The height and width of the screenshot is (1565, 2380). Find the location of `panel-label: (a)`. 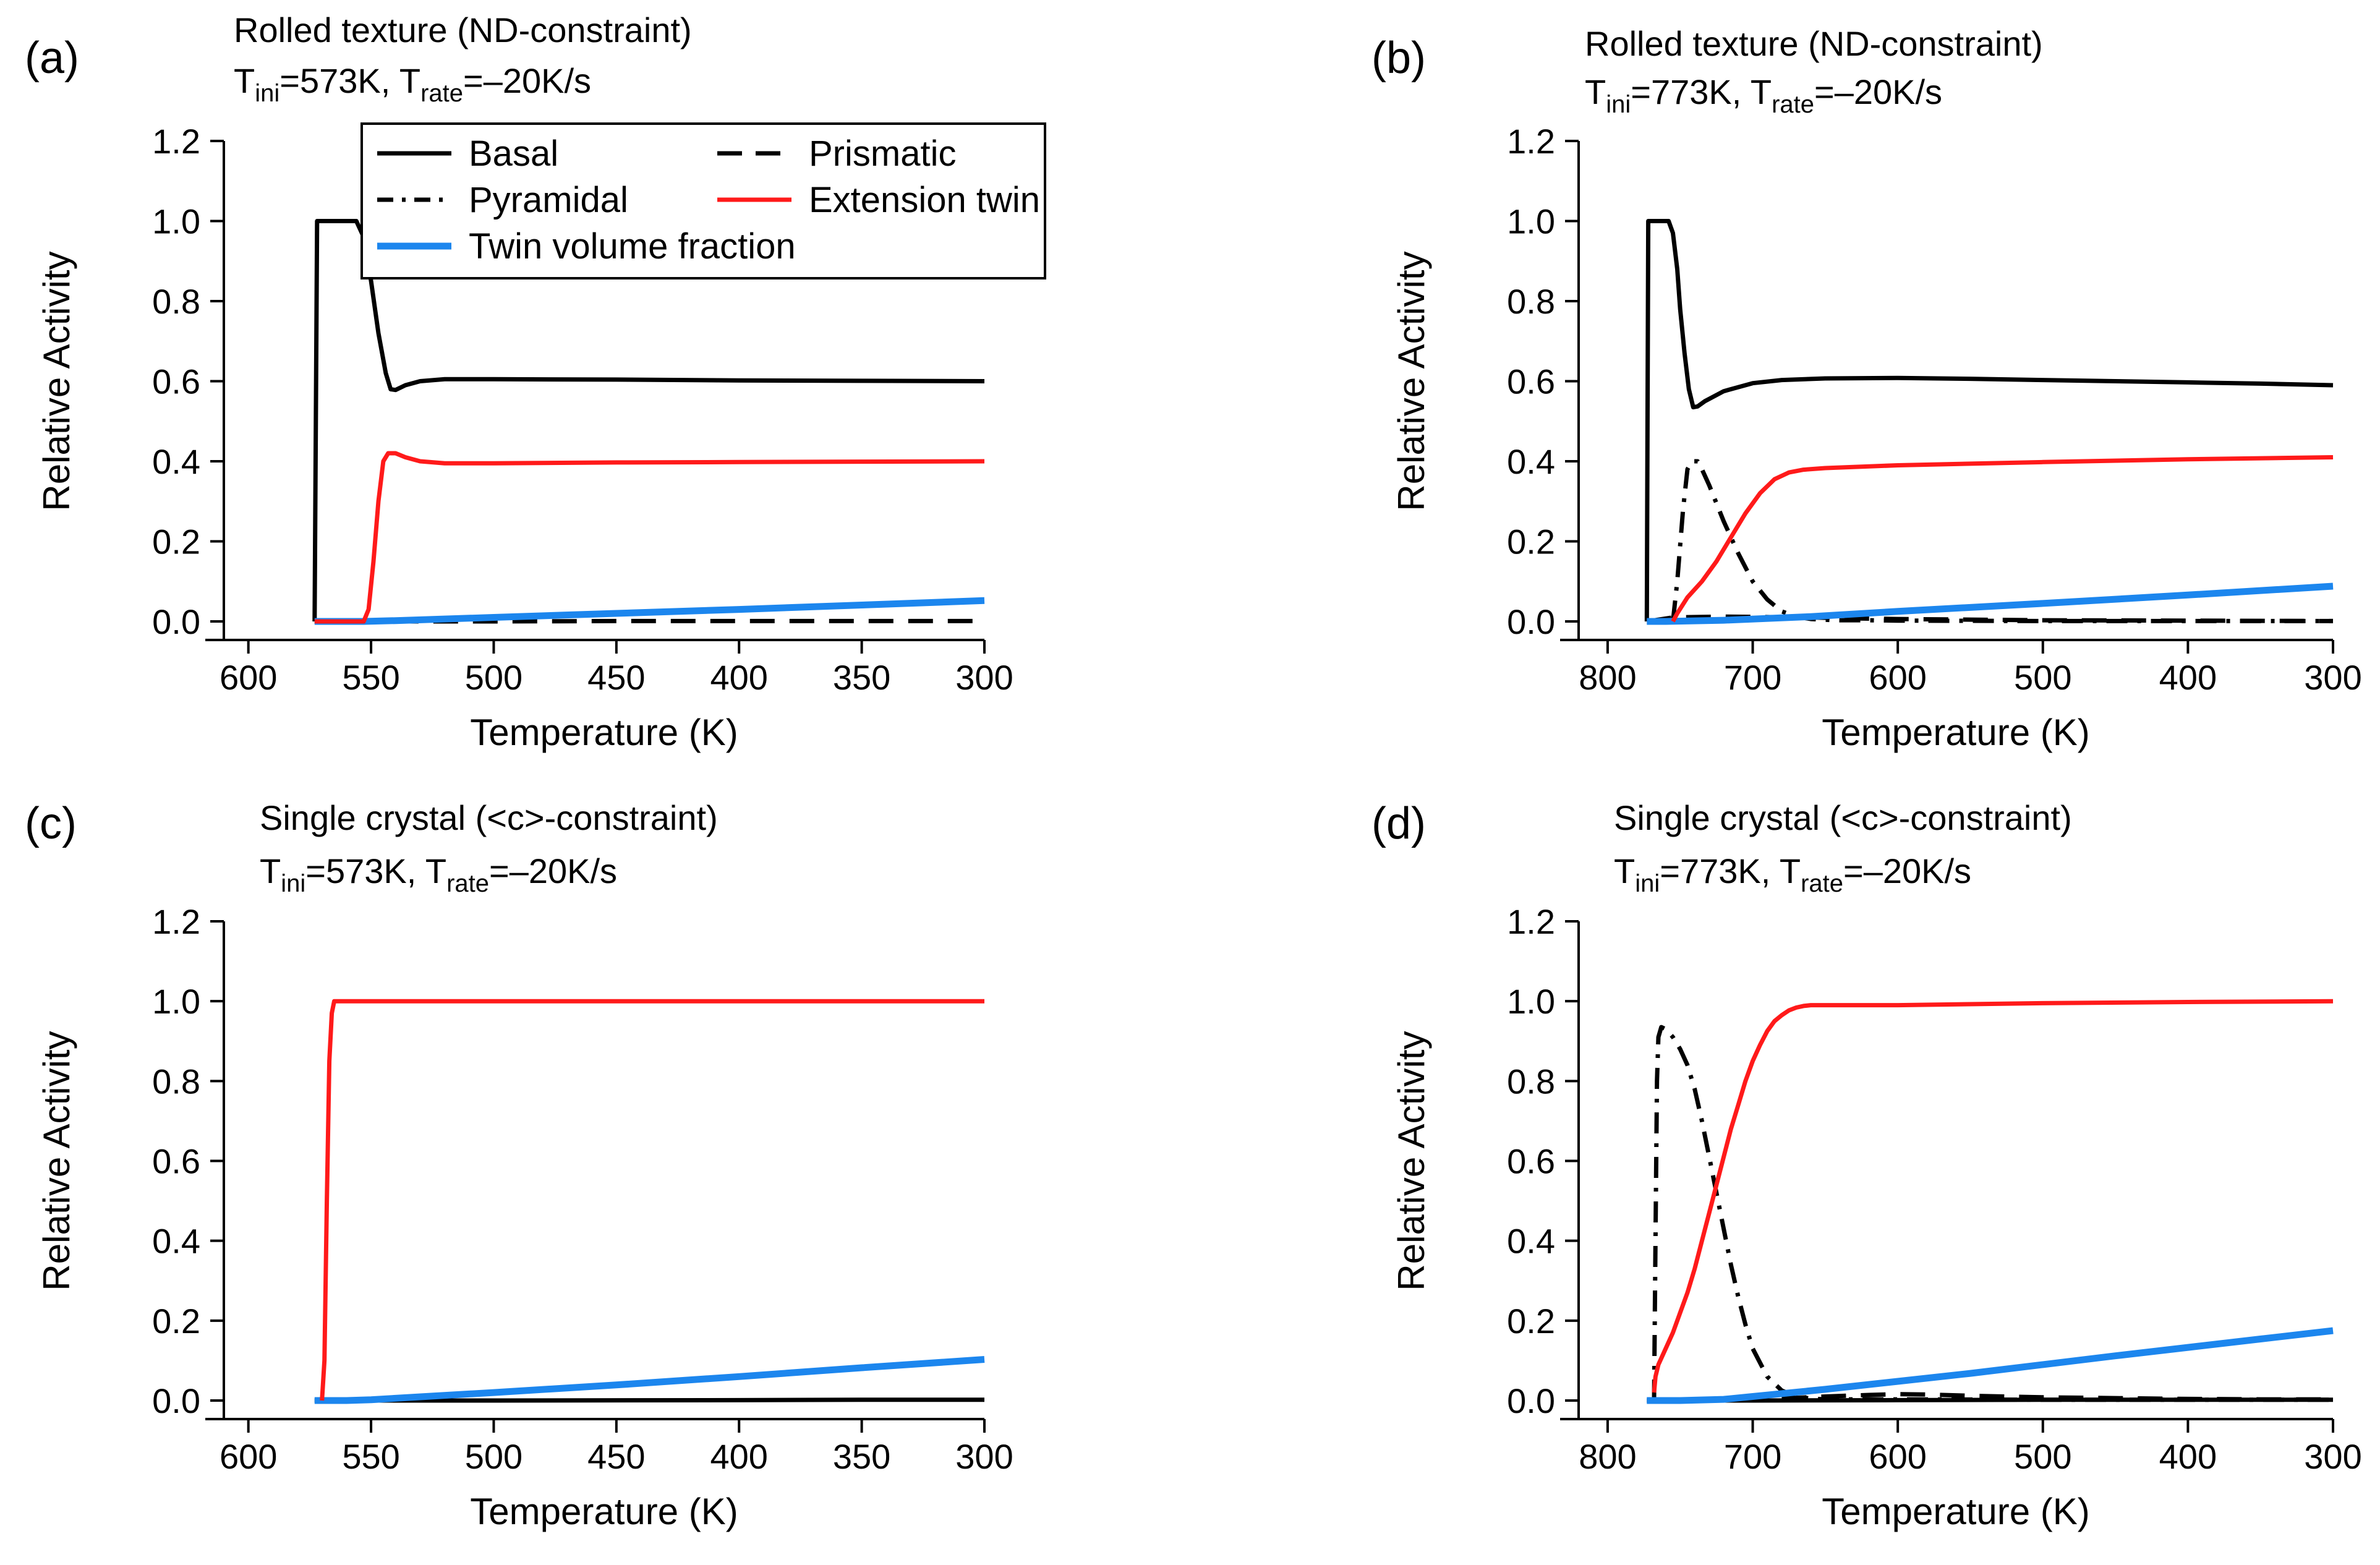

panel-label: (a) is located at coordinates (52, 58).